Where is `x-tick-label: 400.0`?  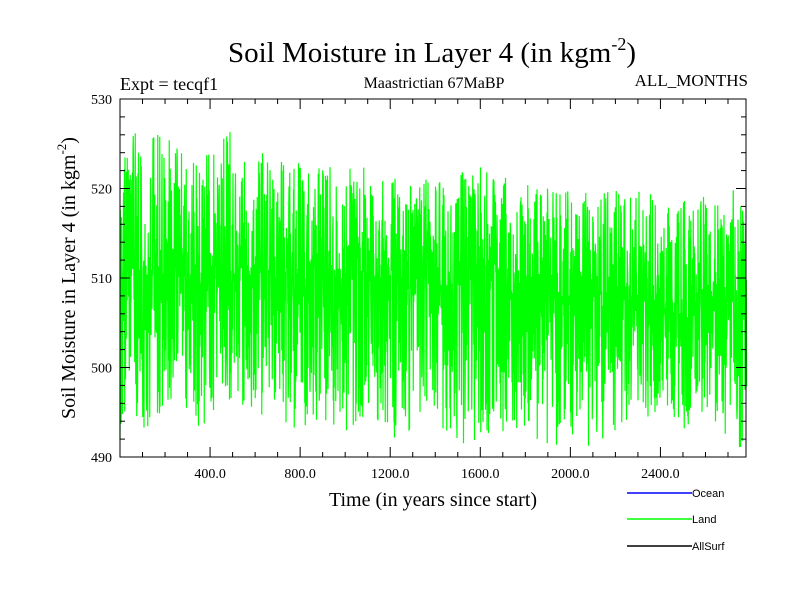
x-tick-label: 400.0 is located at coordinates (210, 474).